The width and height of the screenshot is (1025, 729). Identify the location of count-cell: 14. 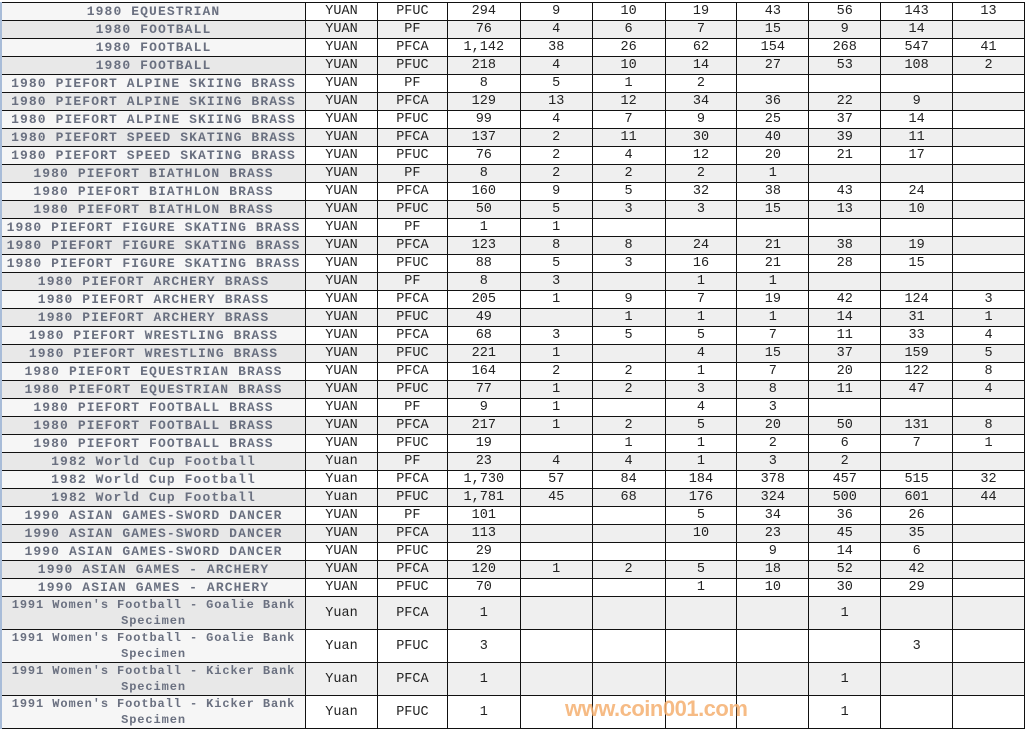
(917, 29).